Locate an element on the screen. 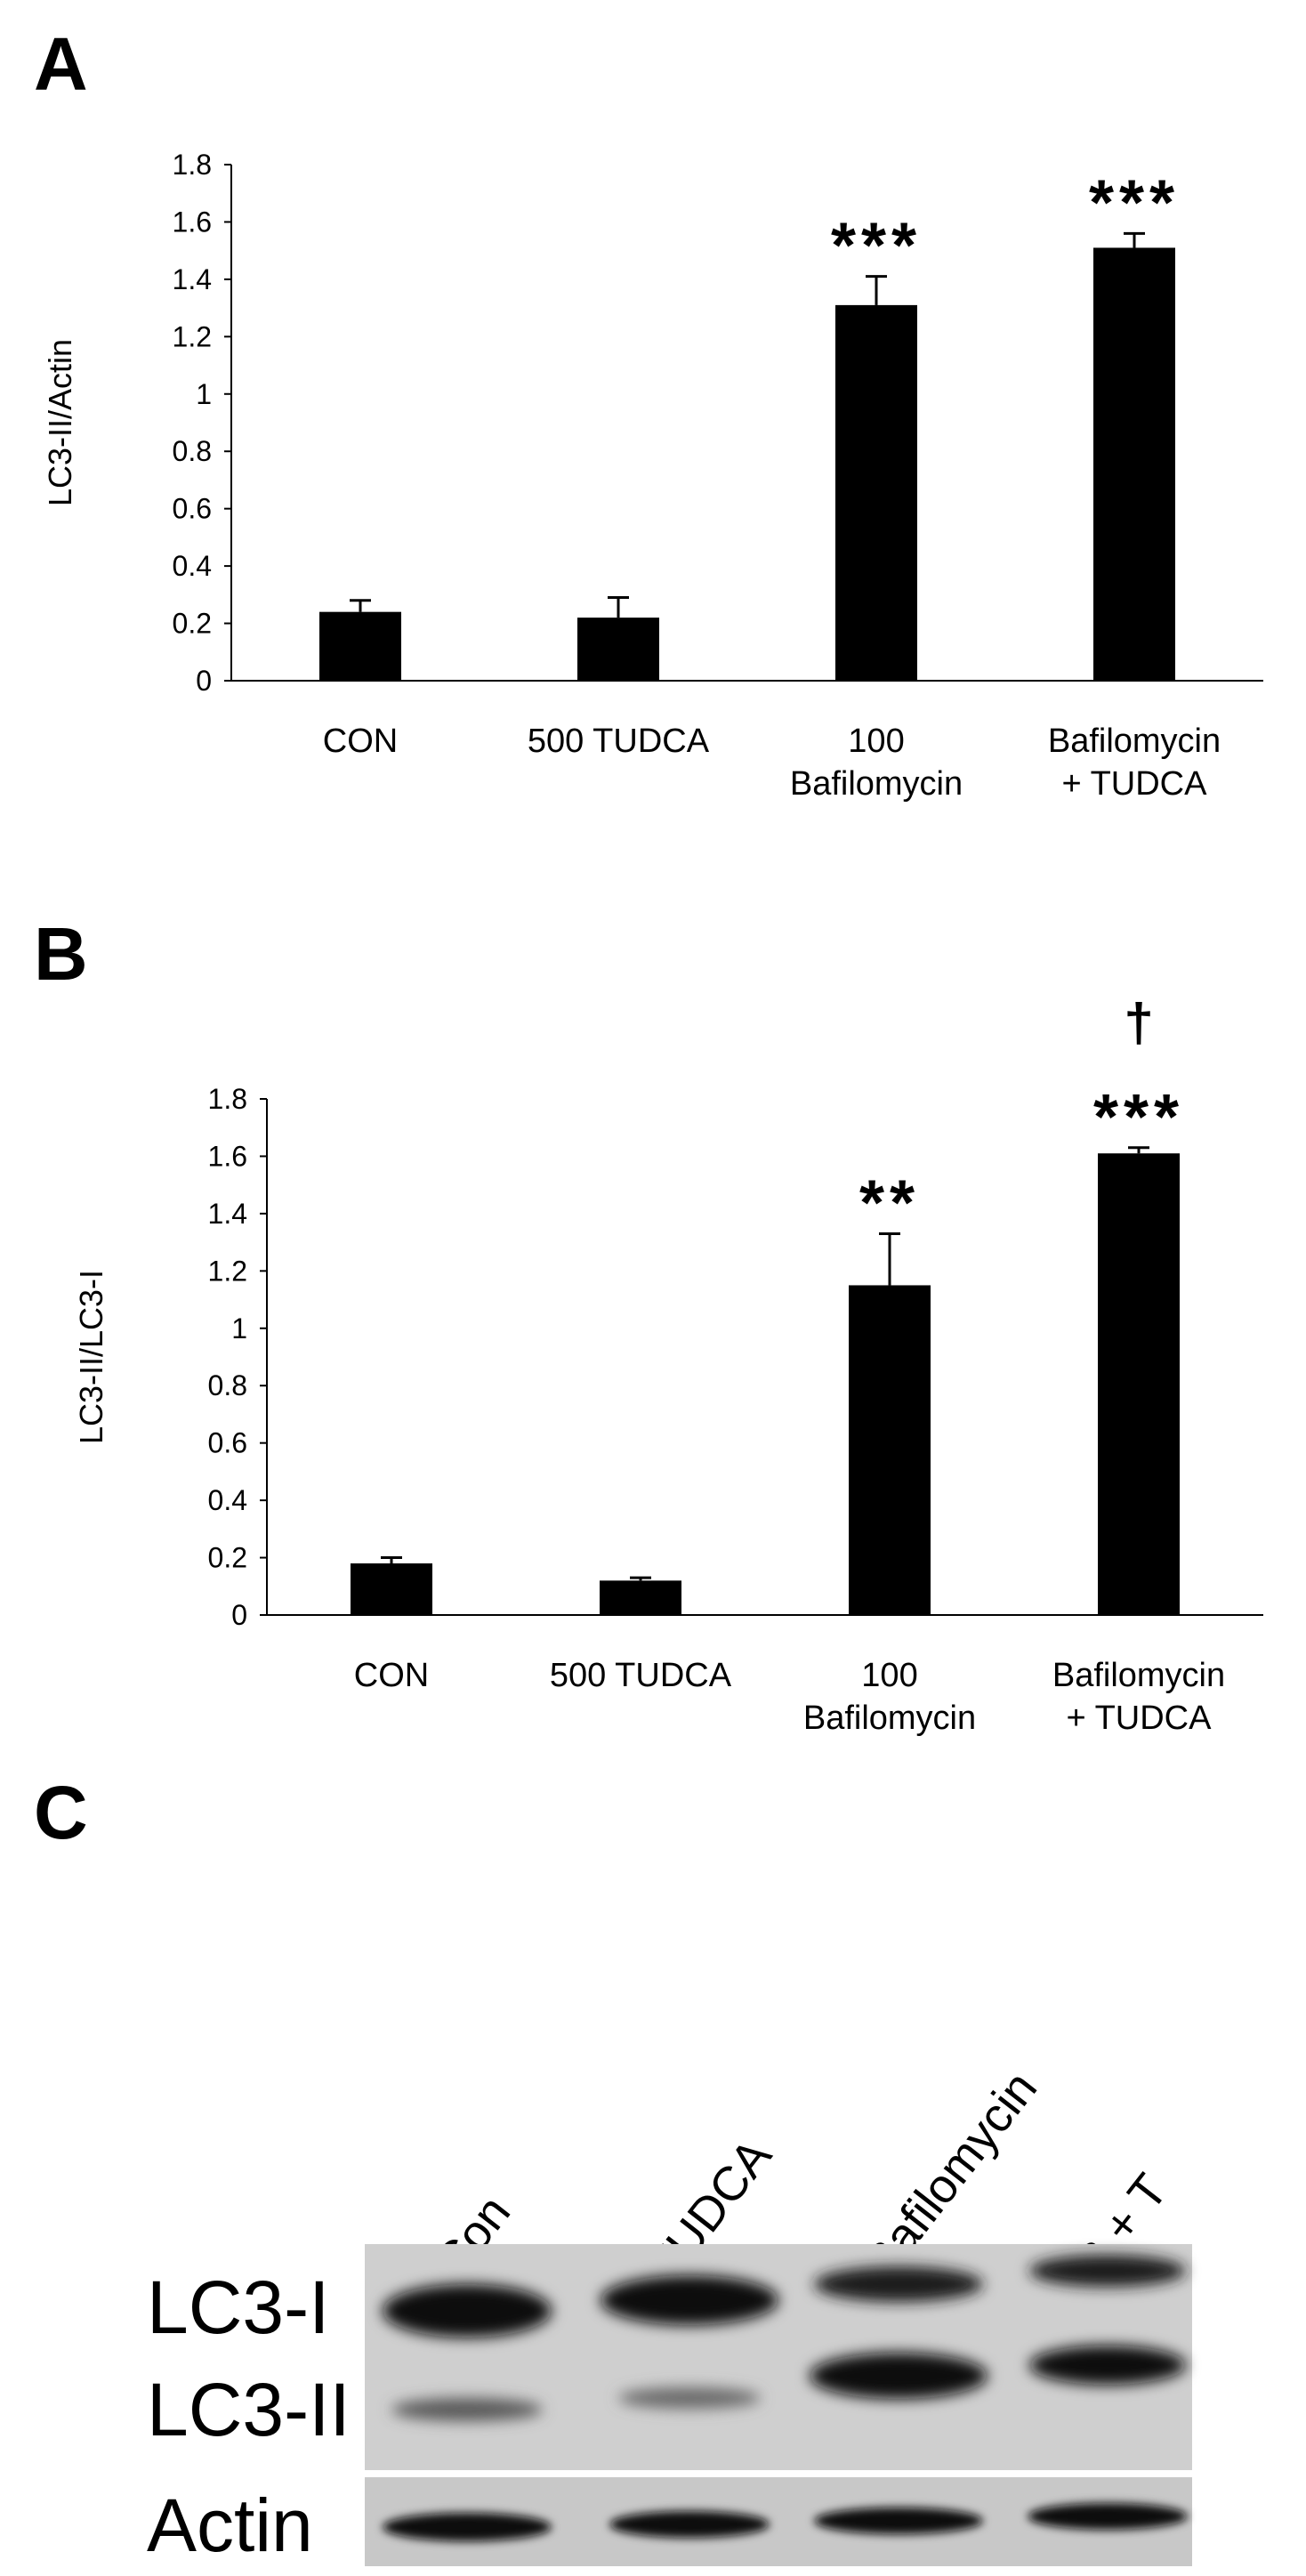 Image resolution: width=1306 pixels, height=2576 pixels. band-label-actin: Actin is located at coordinates (230, 2525).